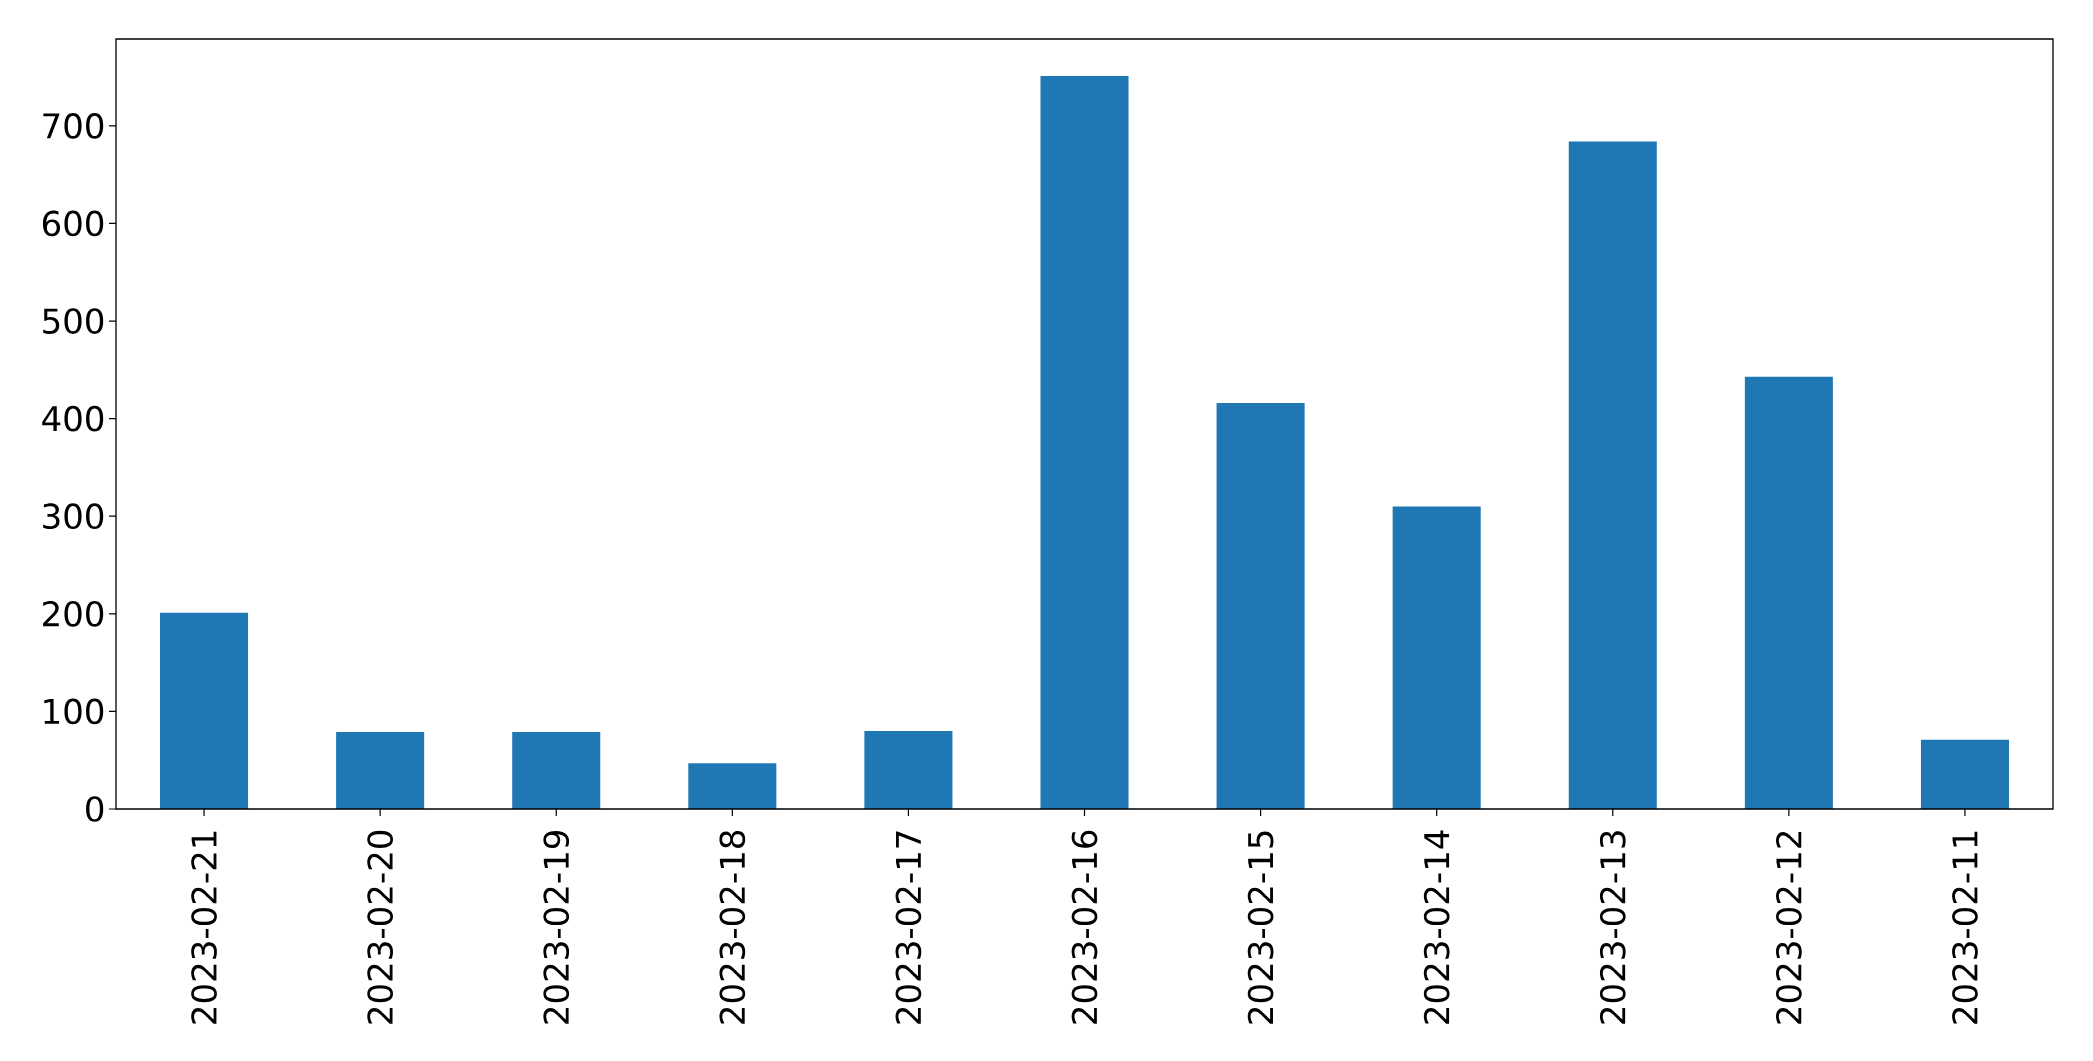 This screenshot has height=1061, width=2093. Describe the element at coordinates (73, 613) in the screenshot. I see `y-tick-label: 200` at that location.